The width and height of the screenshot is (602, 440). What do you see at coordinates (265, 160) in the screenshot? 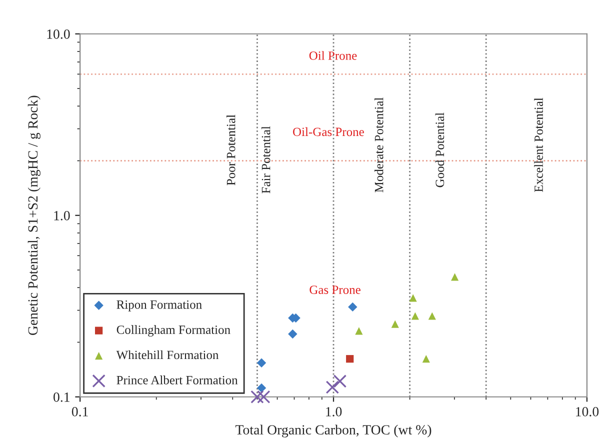
I see `annotation: Fair Potential` at bounding box center [265, 160].